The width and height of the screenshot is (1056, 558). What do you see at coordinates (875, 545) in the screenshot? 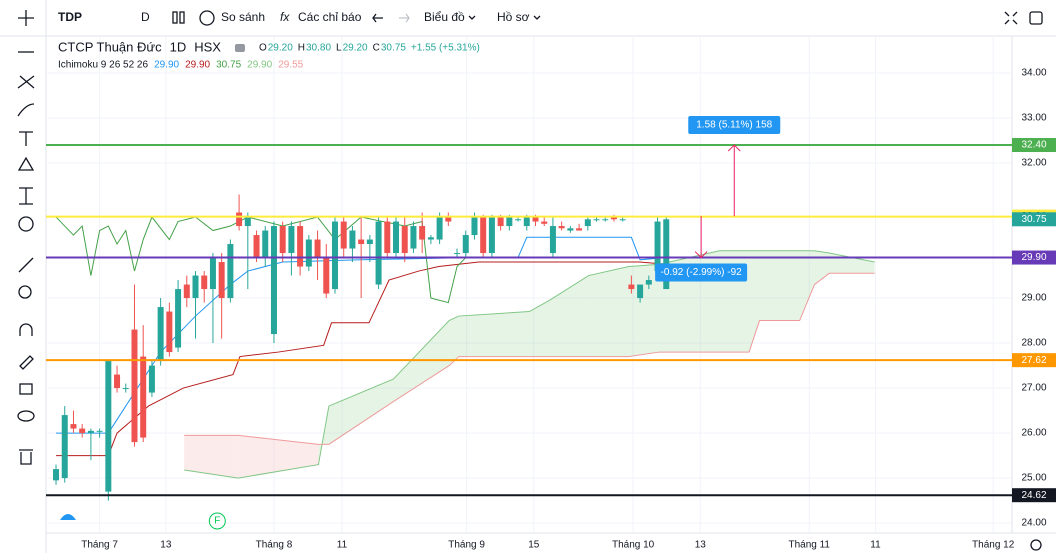
I see `x-tick-label: 11` at bounding box center [875, 545].